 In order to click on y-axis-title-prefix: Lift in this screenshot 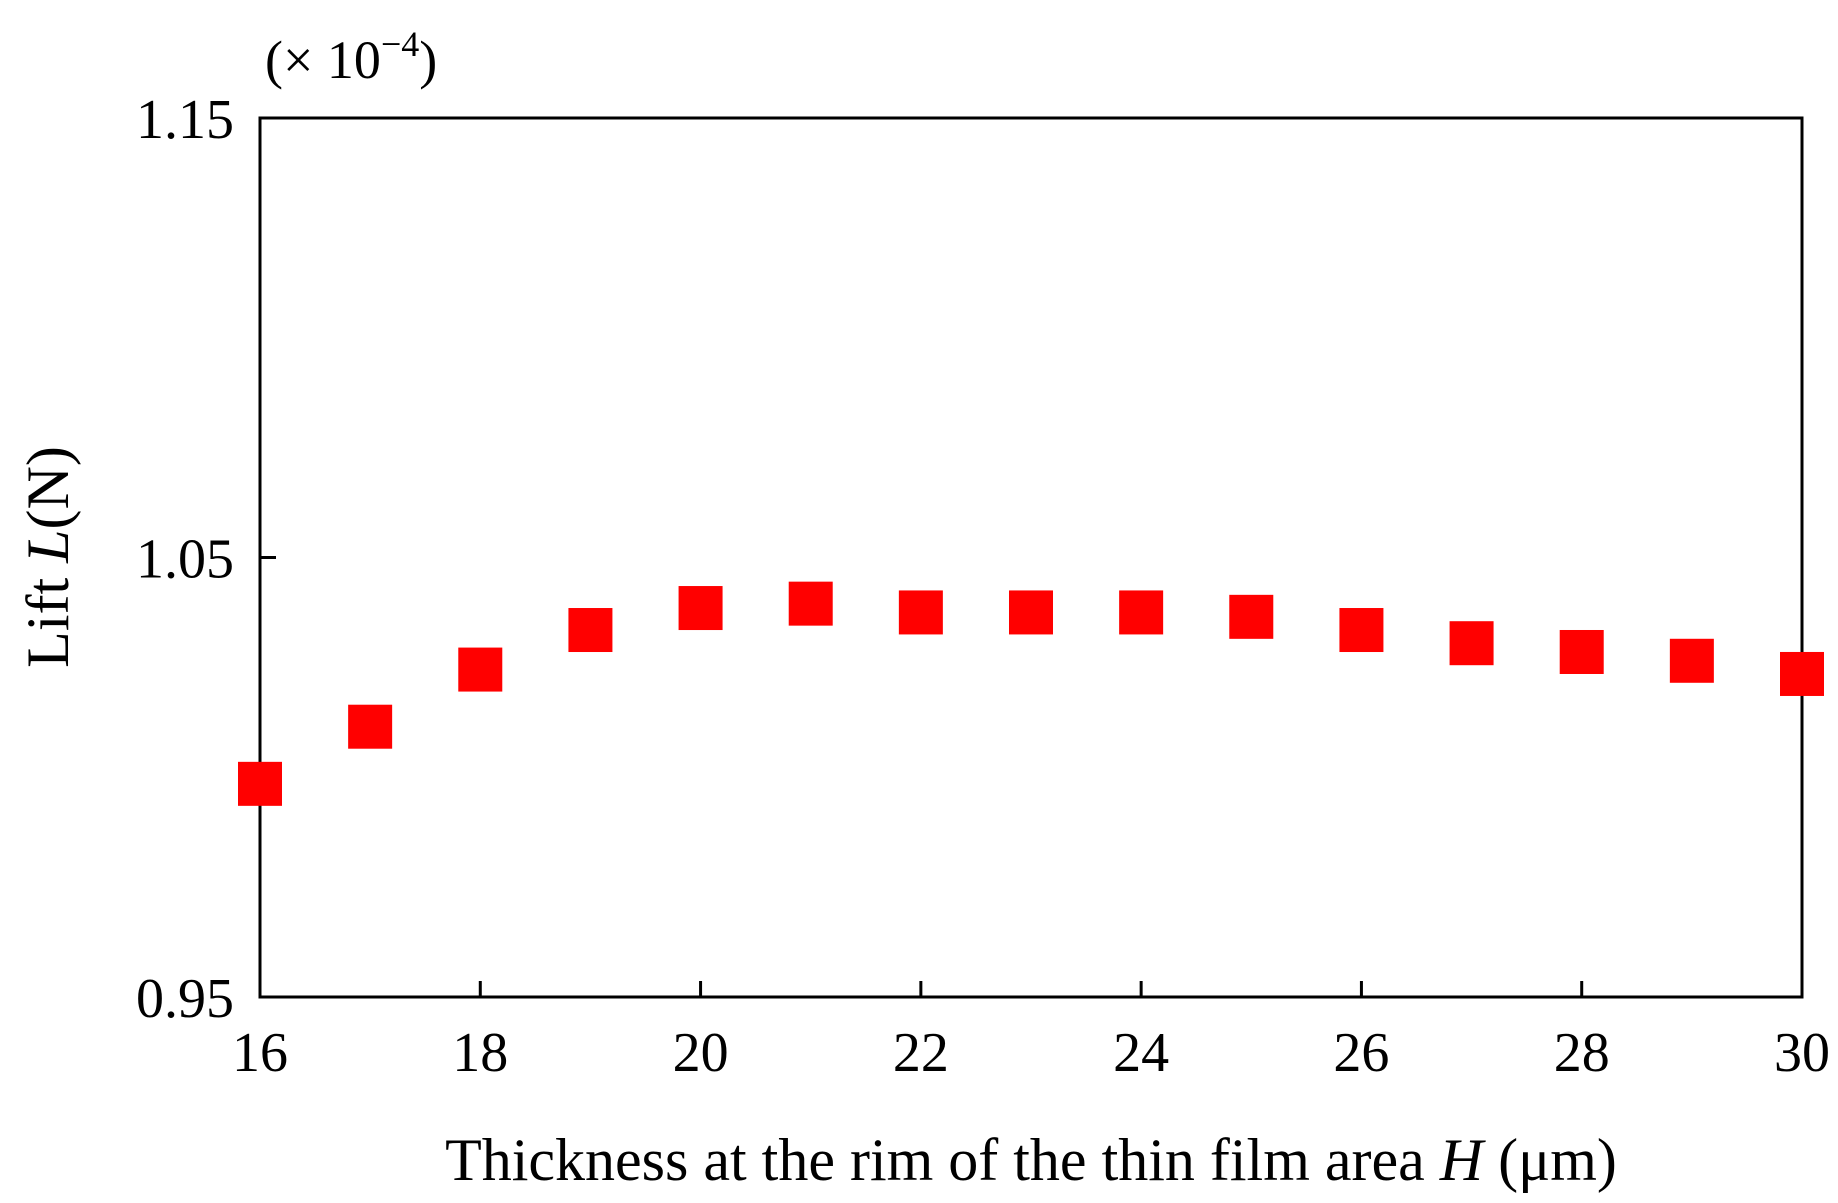, I will do `click(48, 615)`.